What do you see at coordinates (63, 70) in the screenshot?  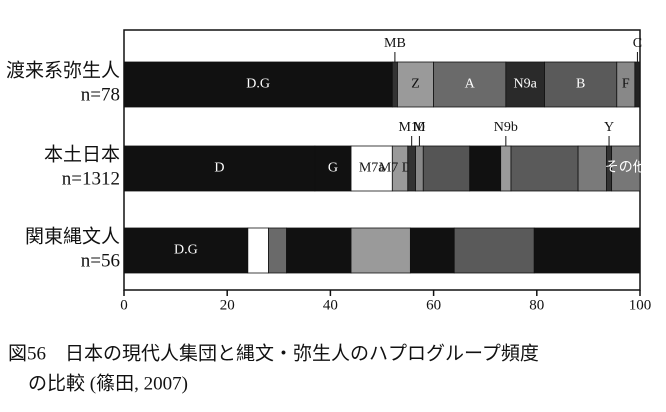 I see `row-name: 渡来系弥生人` at bounding box center [63, 70].